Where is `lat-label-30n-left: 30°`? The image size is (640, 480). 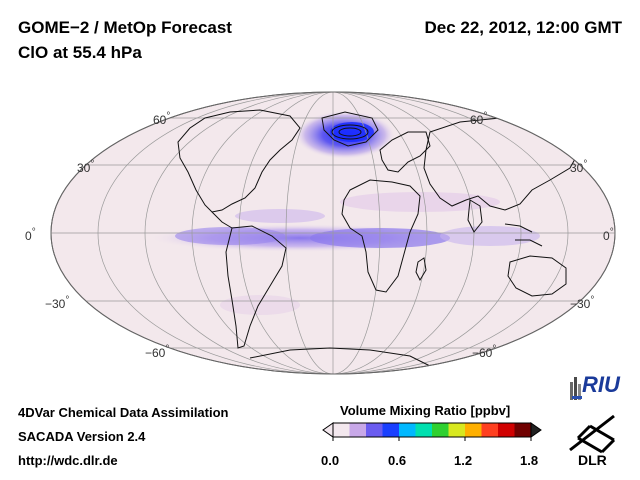
lat-label-30n-left: 30° is located at coordinates (86, 167).